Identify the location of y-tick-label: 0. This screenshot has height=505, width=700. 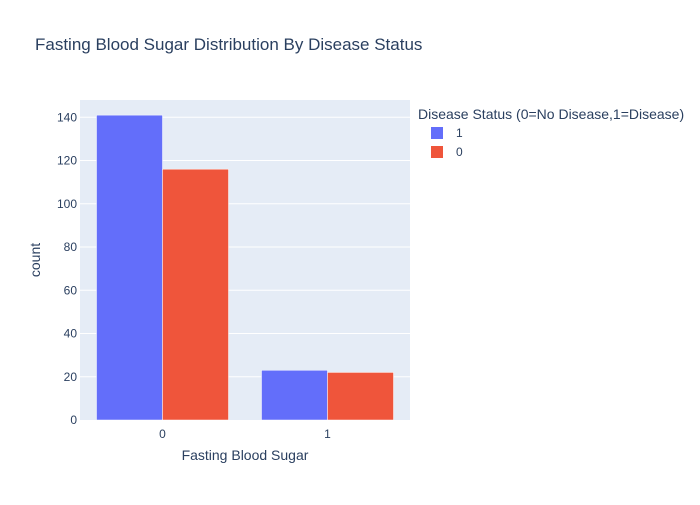
(73, 420).